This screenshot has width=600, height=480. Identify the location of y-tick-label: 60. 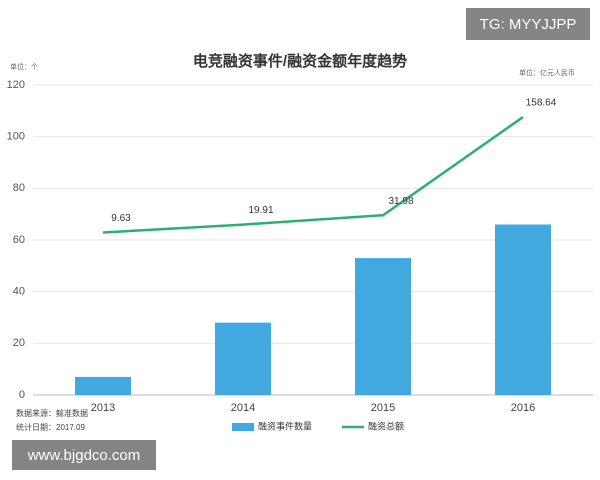
(19, 240).